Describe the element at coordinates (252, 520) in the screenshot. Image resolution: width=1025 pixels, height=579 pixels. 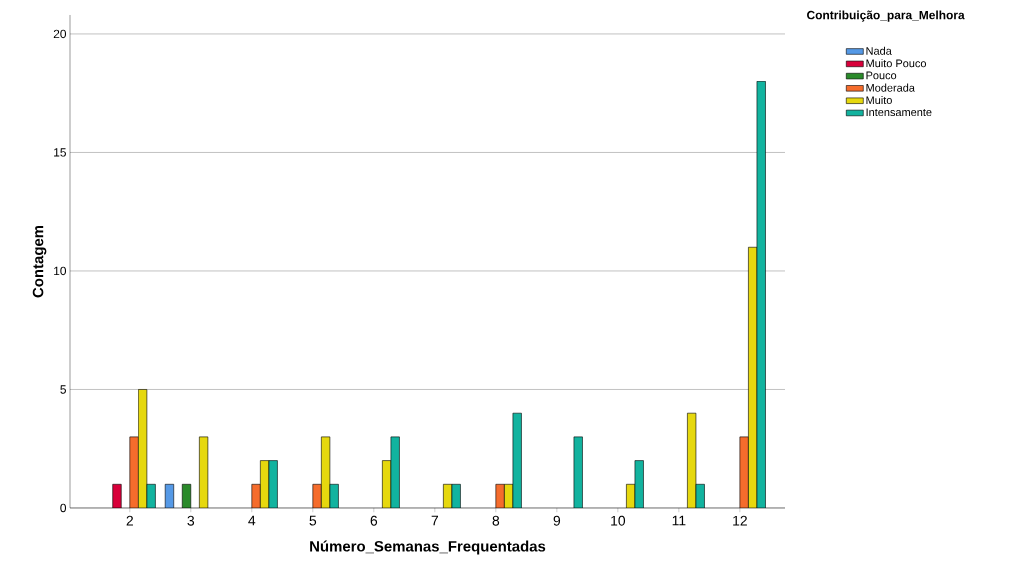
I see `x-tick-label: 4` at that location.